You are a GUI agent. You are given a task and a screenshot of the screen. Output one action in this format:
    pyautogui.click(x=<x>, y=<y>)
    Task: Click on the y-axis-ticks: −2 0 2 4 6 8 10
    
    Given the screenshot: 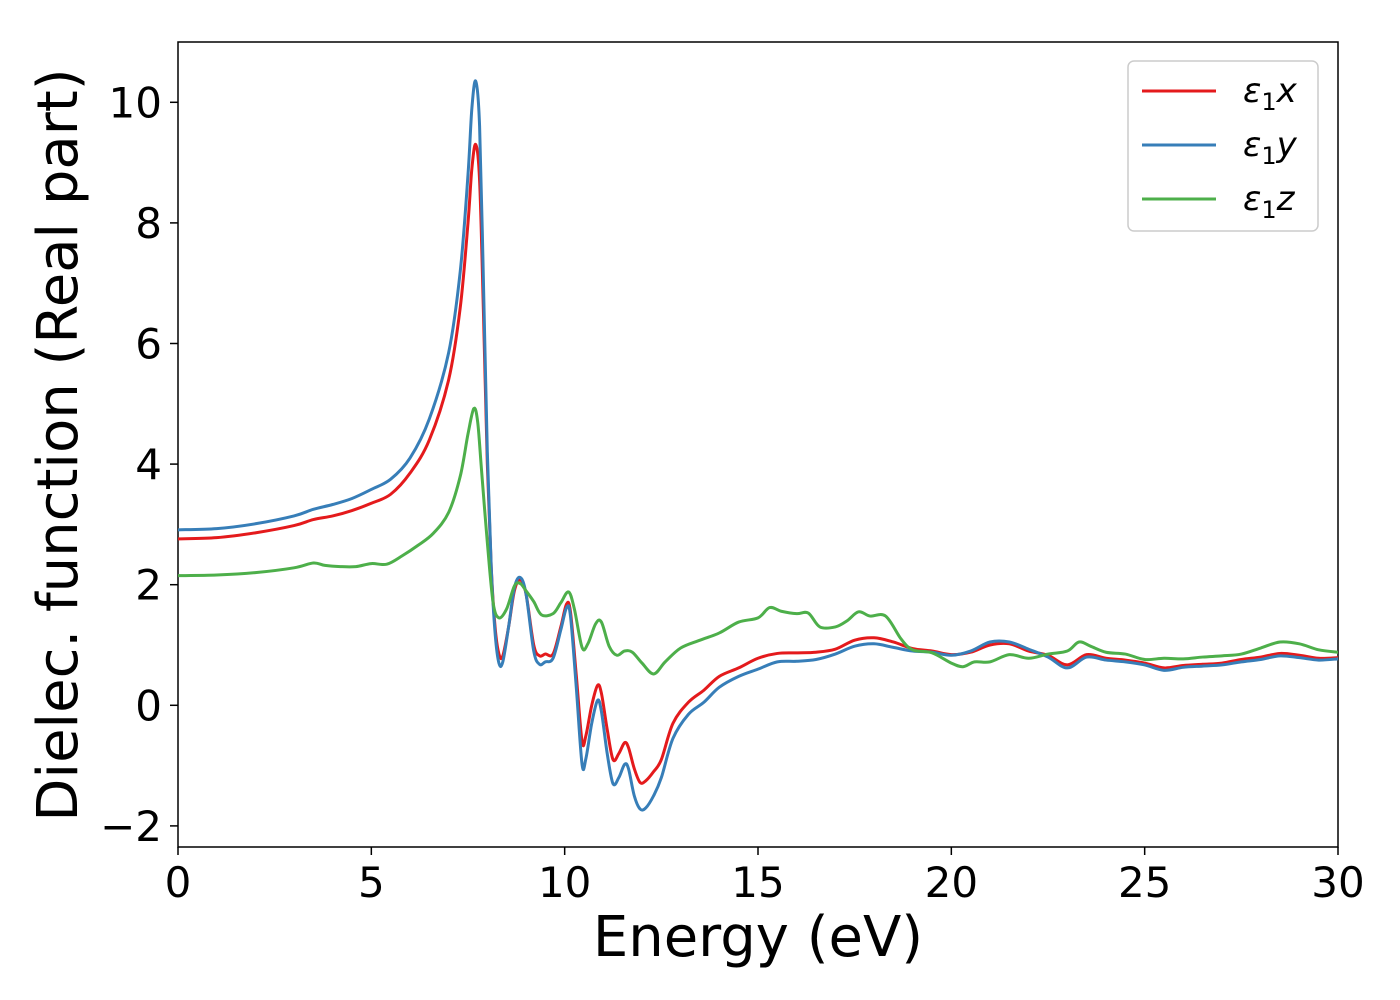 What is the action you would take?
    pyautogui.click(x=139, y=464)
    